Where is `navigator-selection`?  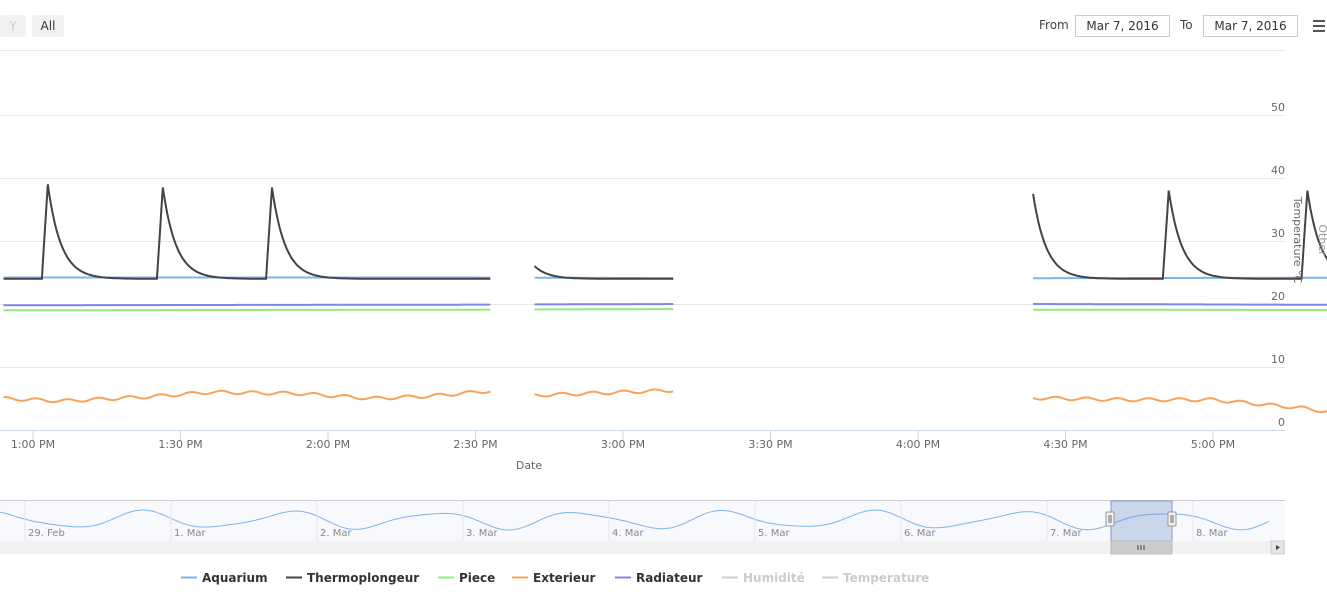 navigator-selection is located at coordinates (1141, 521).